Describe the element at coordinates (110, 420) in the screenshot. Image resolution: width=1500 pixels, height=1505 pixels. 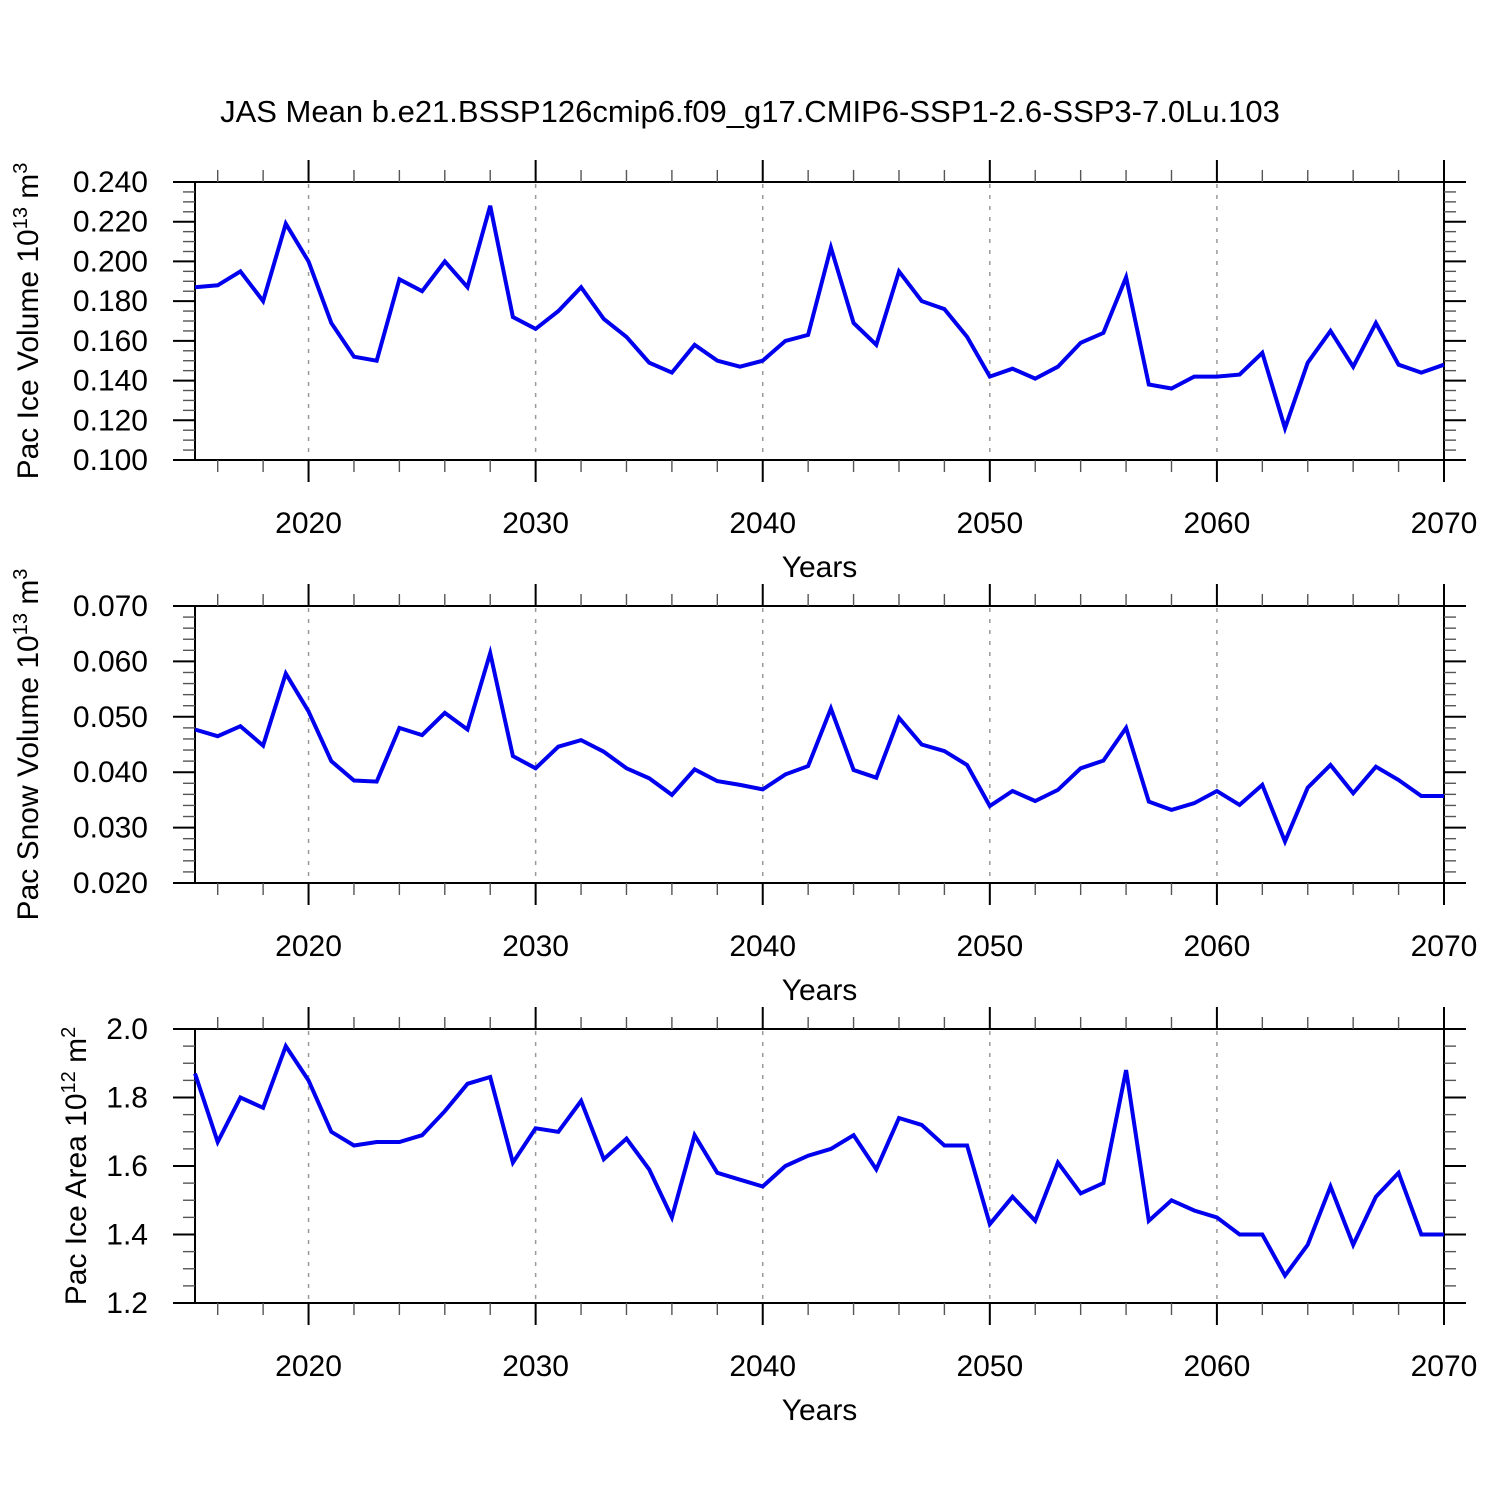
I see `y-tick-label: 0.120` at that location.